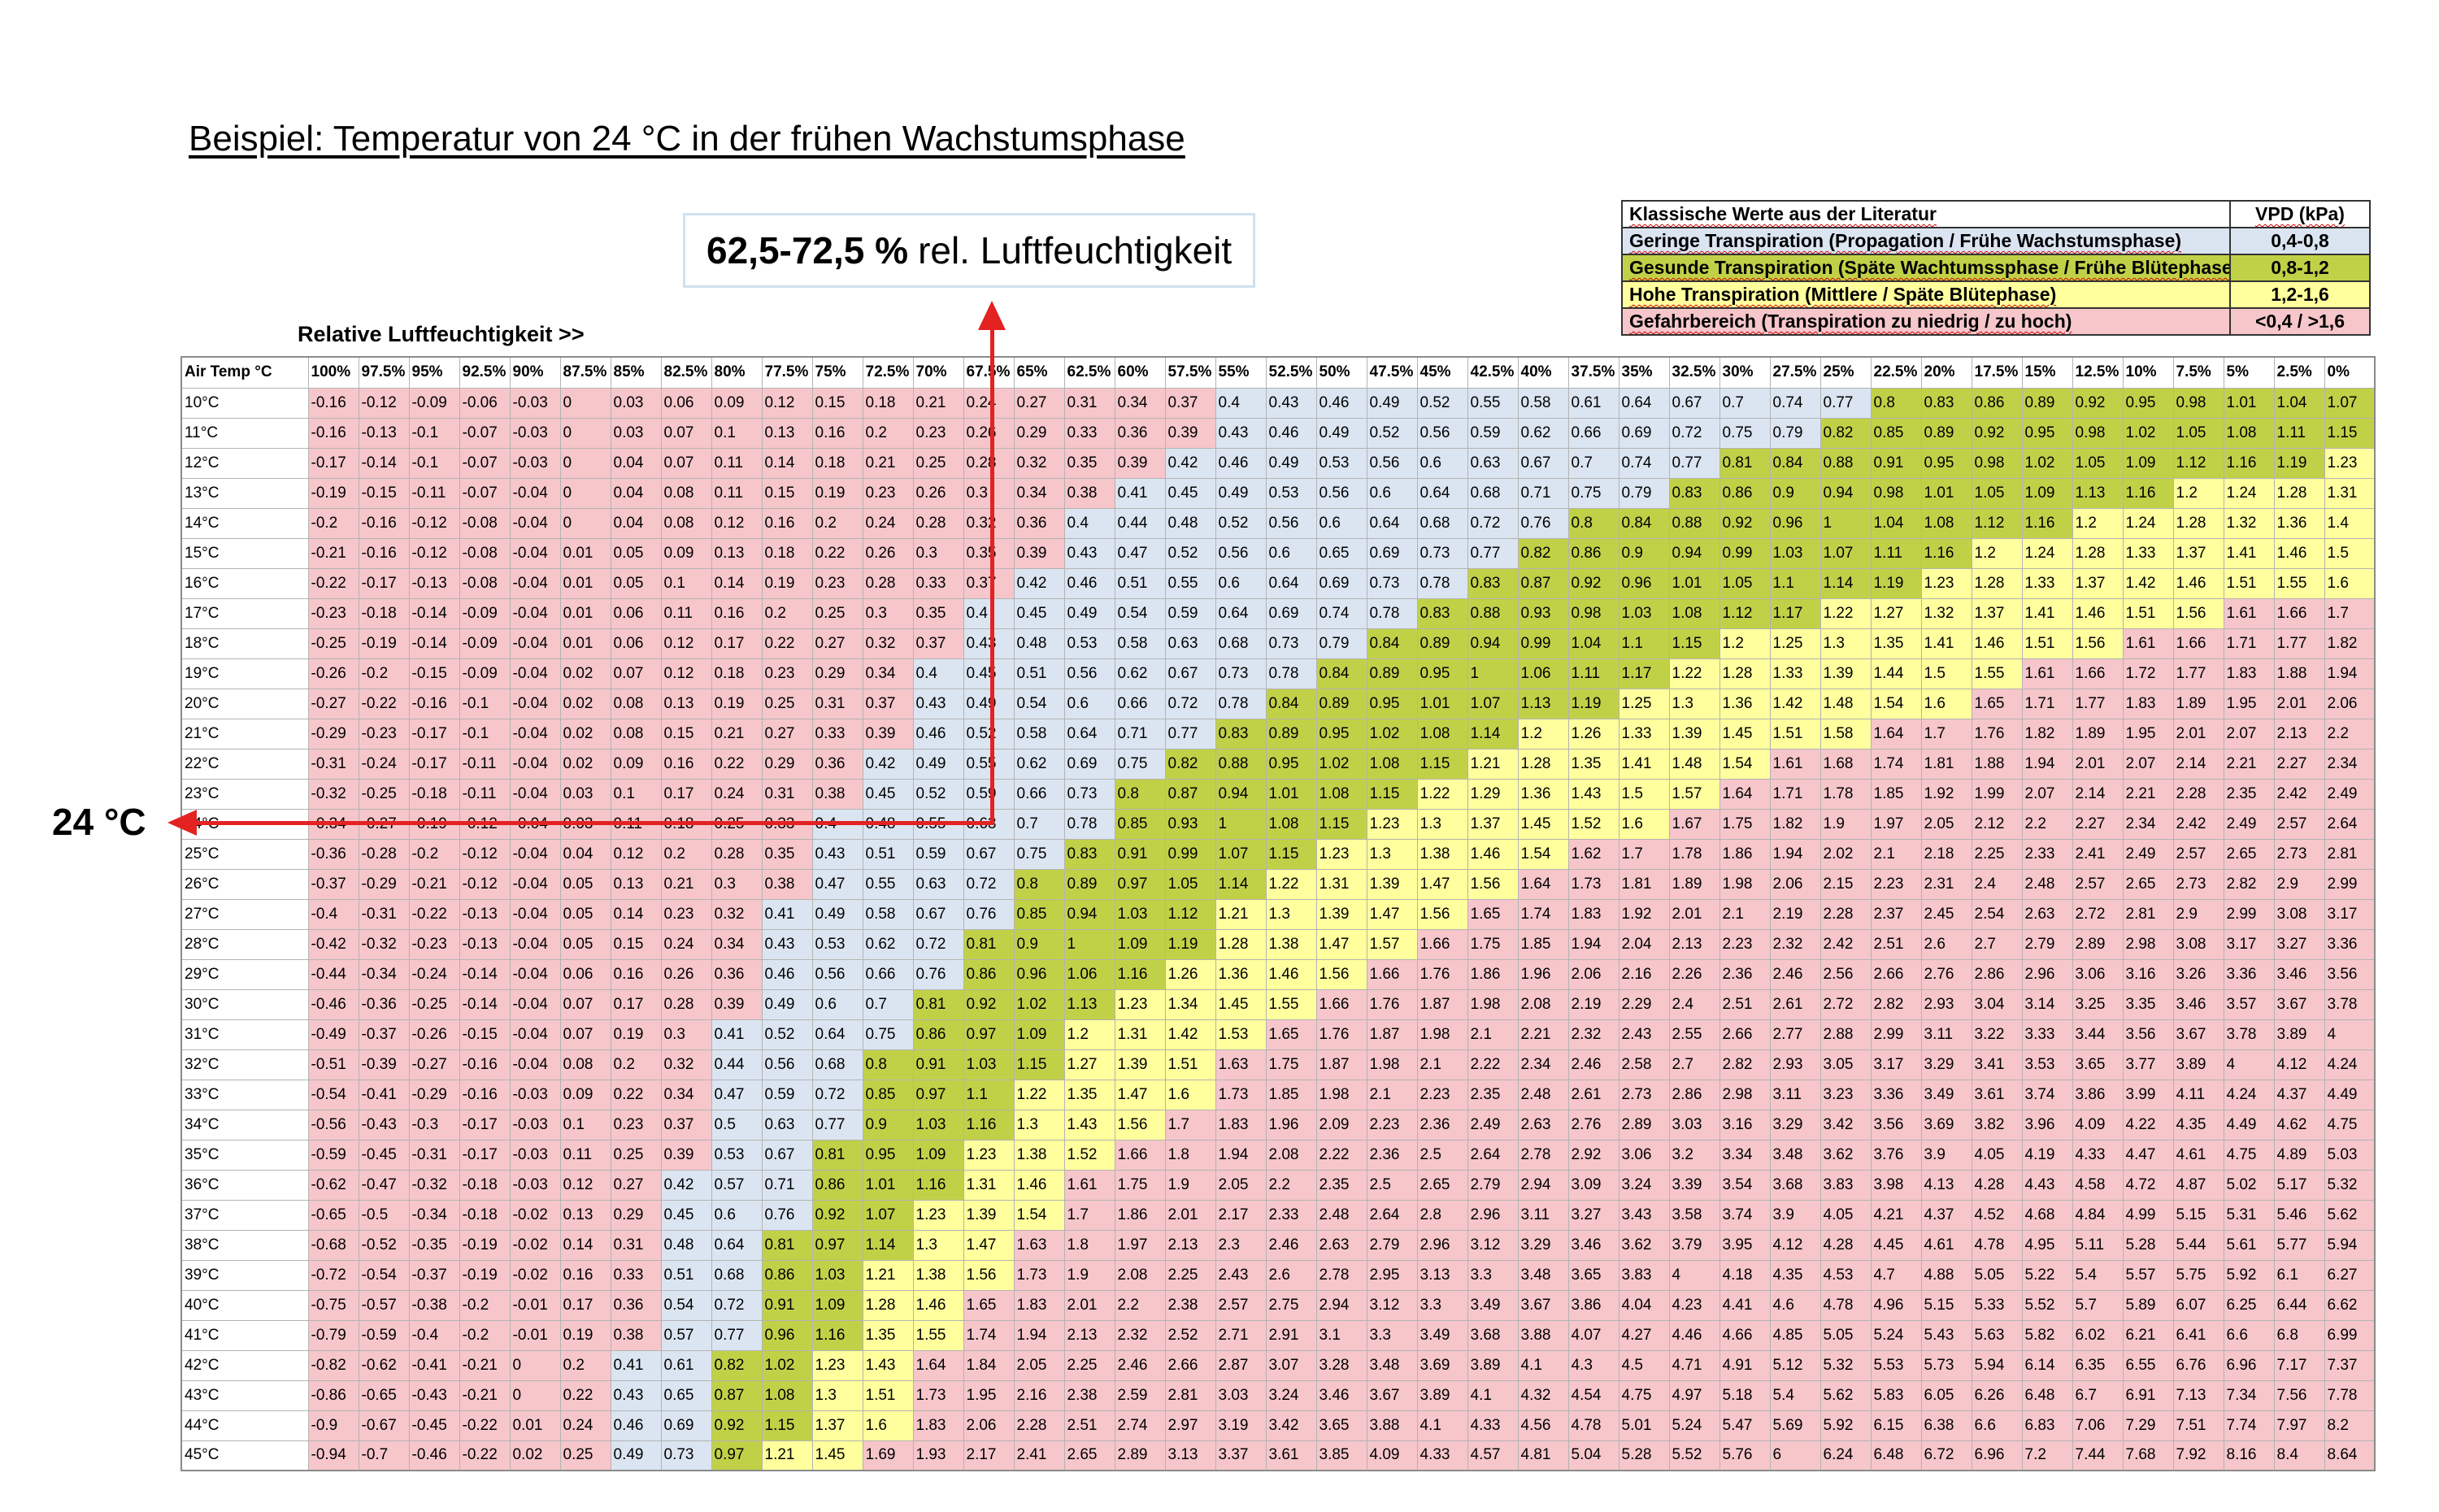 This screenshot has width=2439, height=1512. I want to click on vpd-cell: 0.18, so click(787, 553).